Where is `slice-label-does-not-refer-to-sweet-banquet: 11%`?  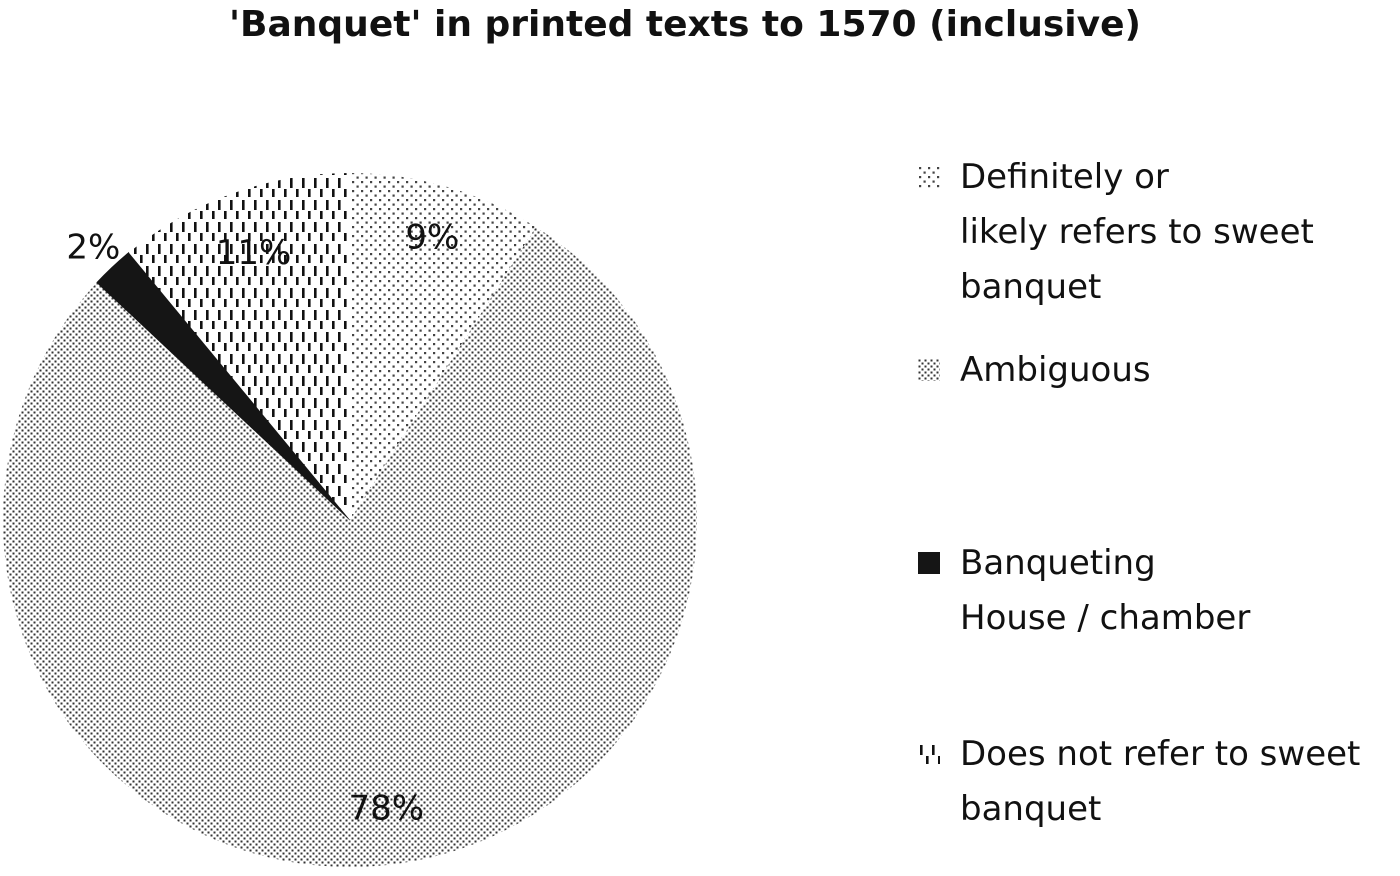
slice-label-does-not-refer-to-sweet-banquet: 11% is located at coordinates (254, 253).